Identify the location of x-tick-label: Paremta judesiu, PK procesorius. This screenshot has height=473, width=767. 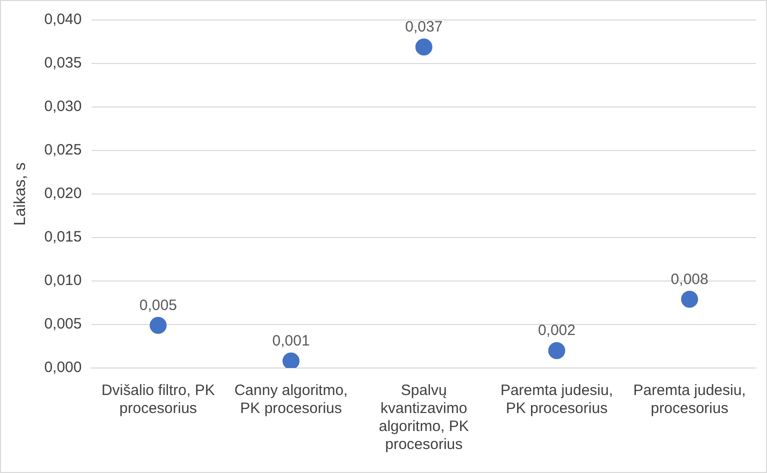
(556, 400).